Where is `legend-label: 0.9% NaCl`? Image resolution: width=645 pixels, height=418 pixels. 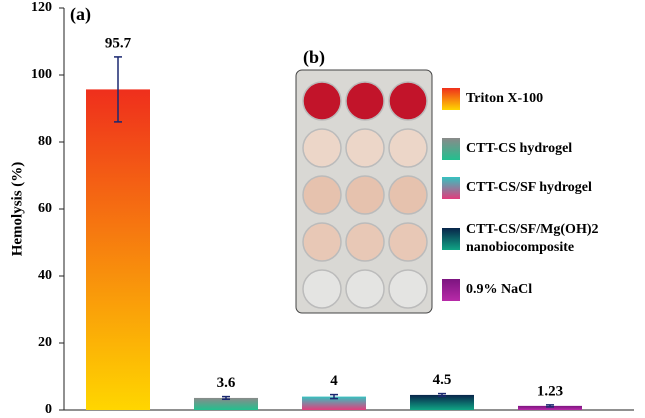 legend-label: 0.9% NaCl is located at coordinates (551, 290).